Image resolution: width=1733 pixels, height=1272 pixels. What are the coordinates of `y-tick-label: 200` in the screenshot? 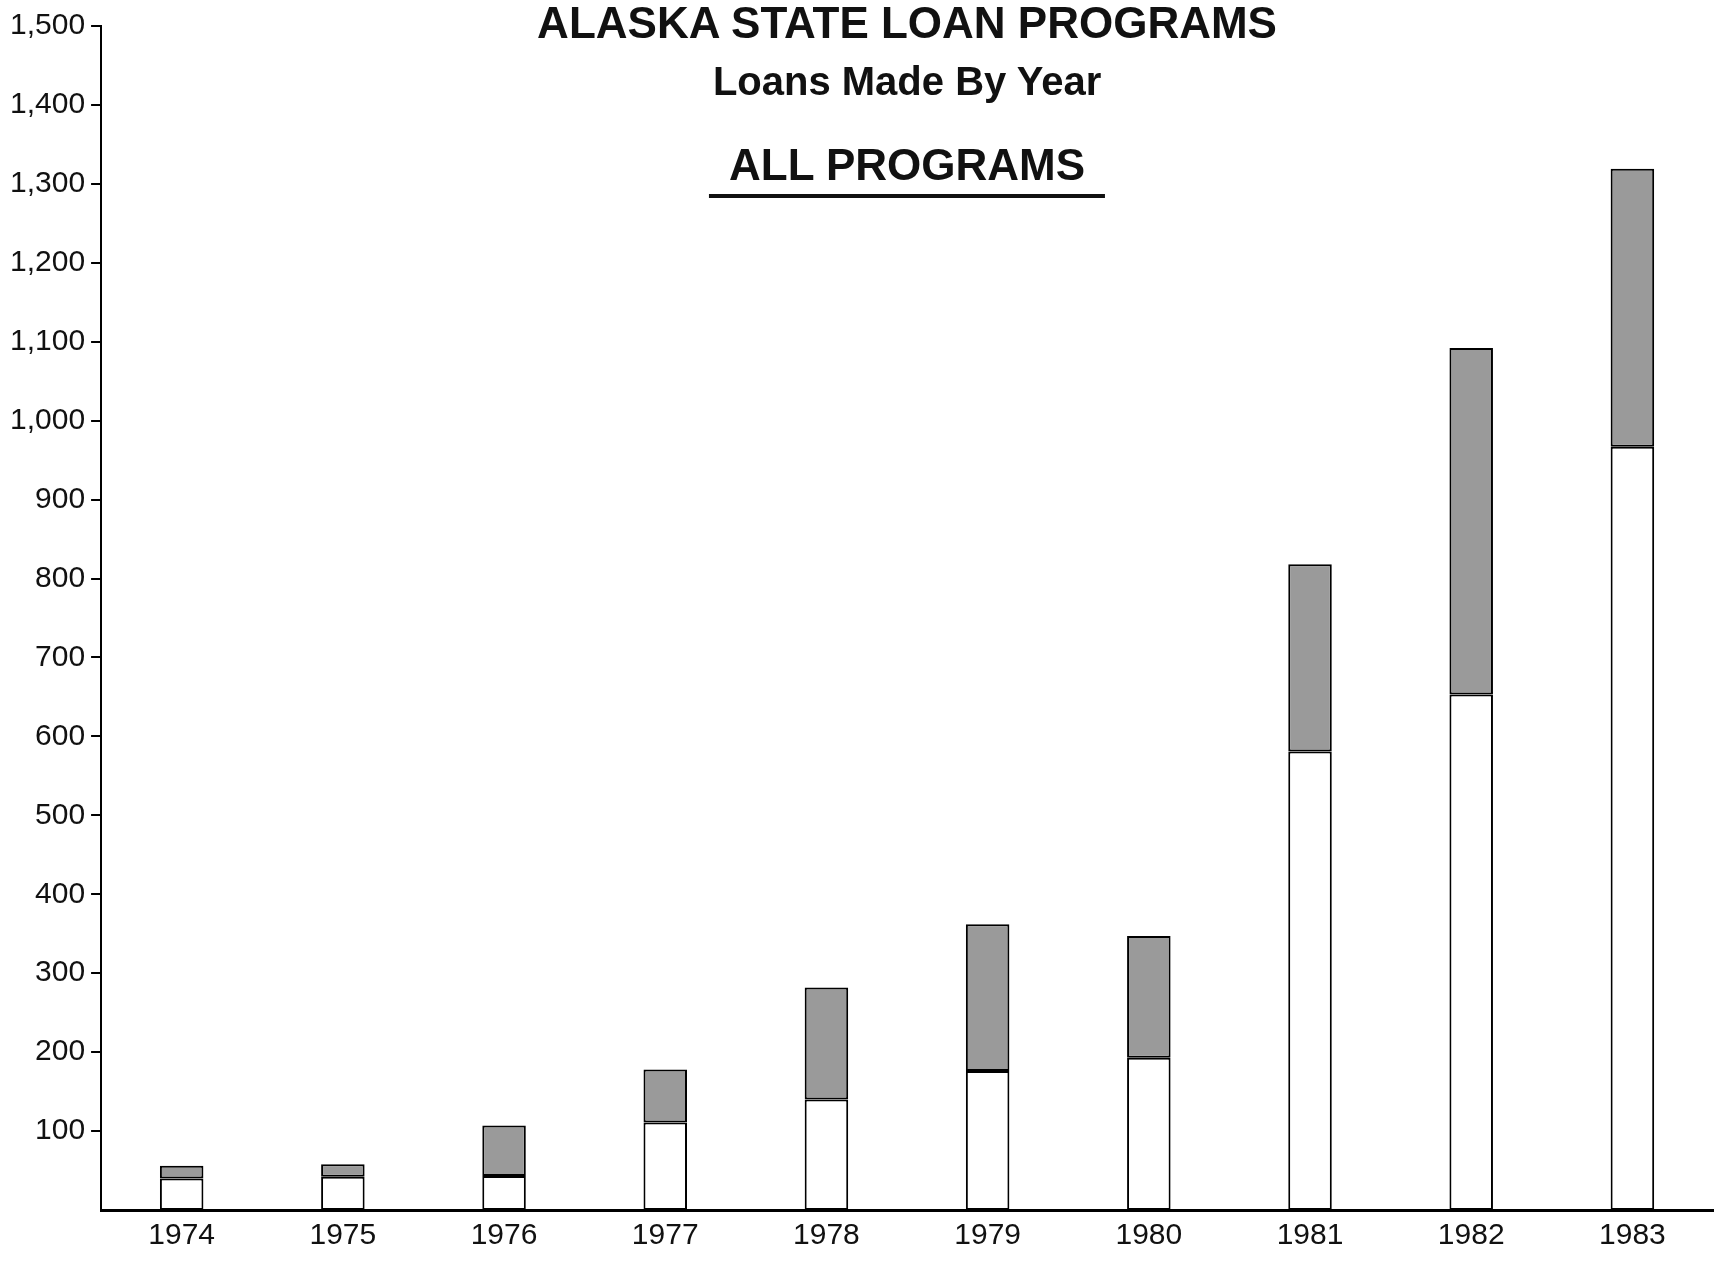 It's located at (60, 1050).